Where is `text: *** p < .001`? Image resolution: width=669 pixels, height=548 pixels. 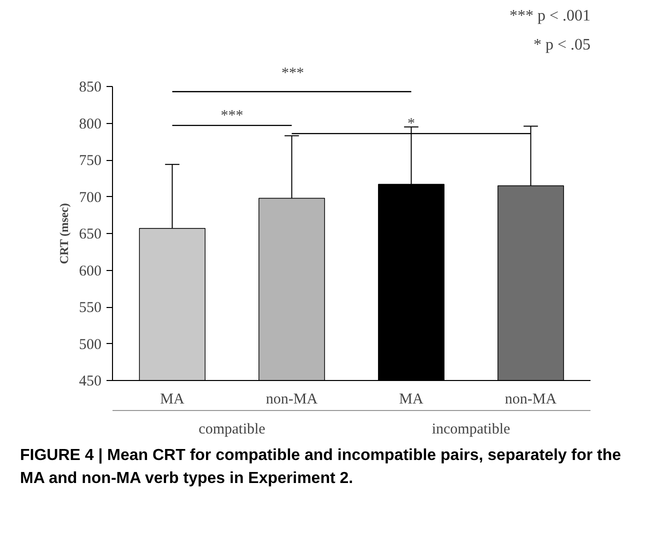
text: *** p < .001 is located at coordinates (550, 16).